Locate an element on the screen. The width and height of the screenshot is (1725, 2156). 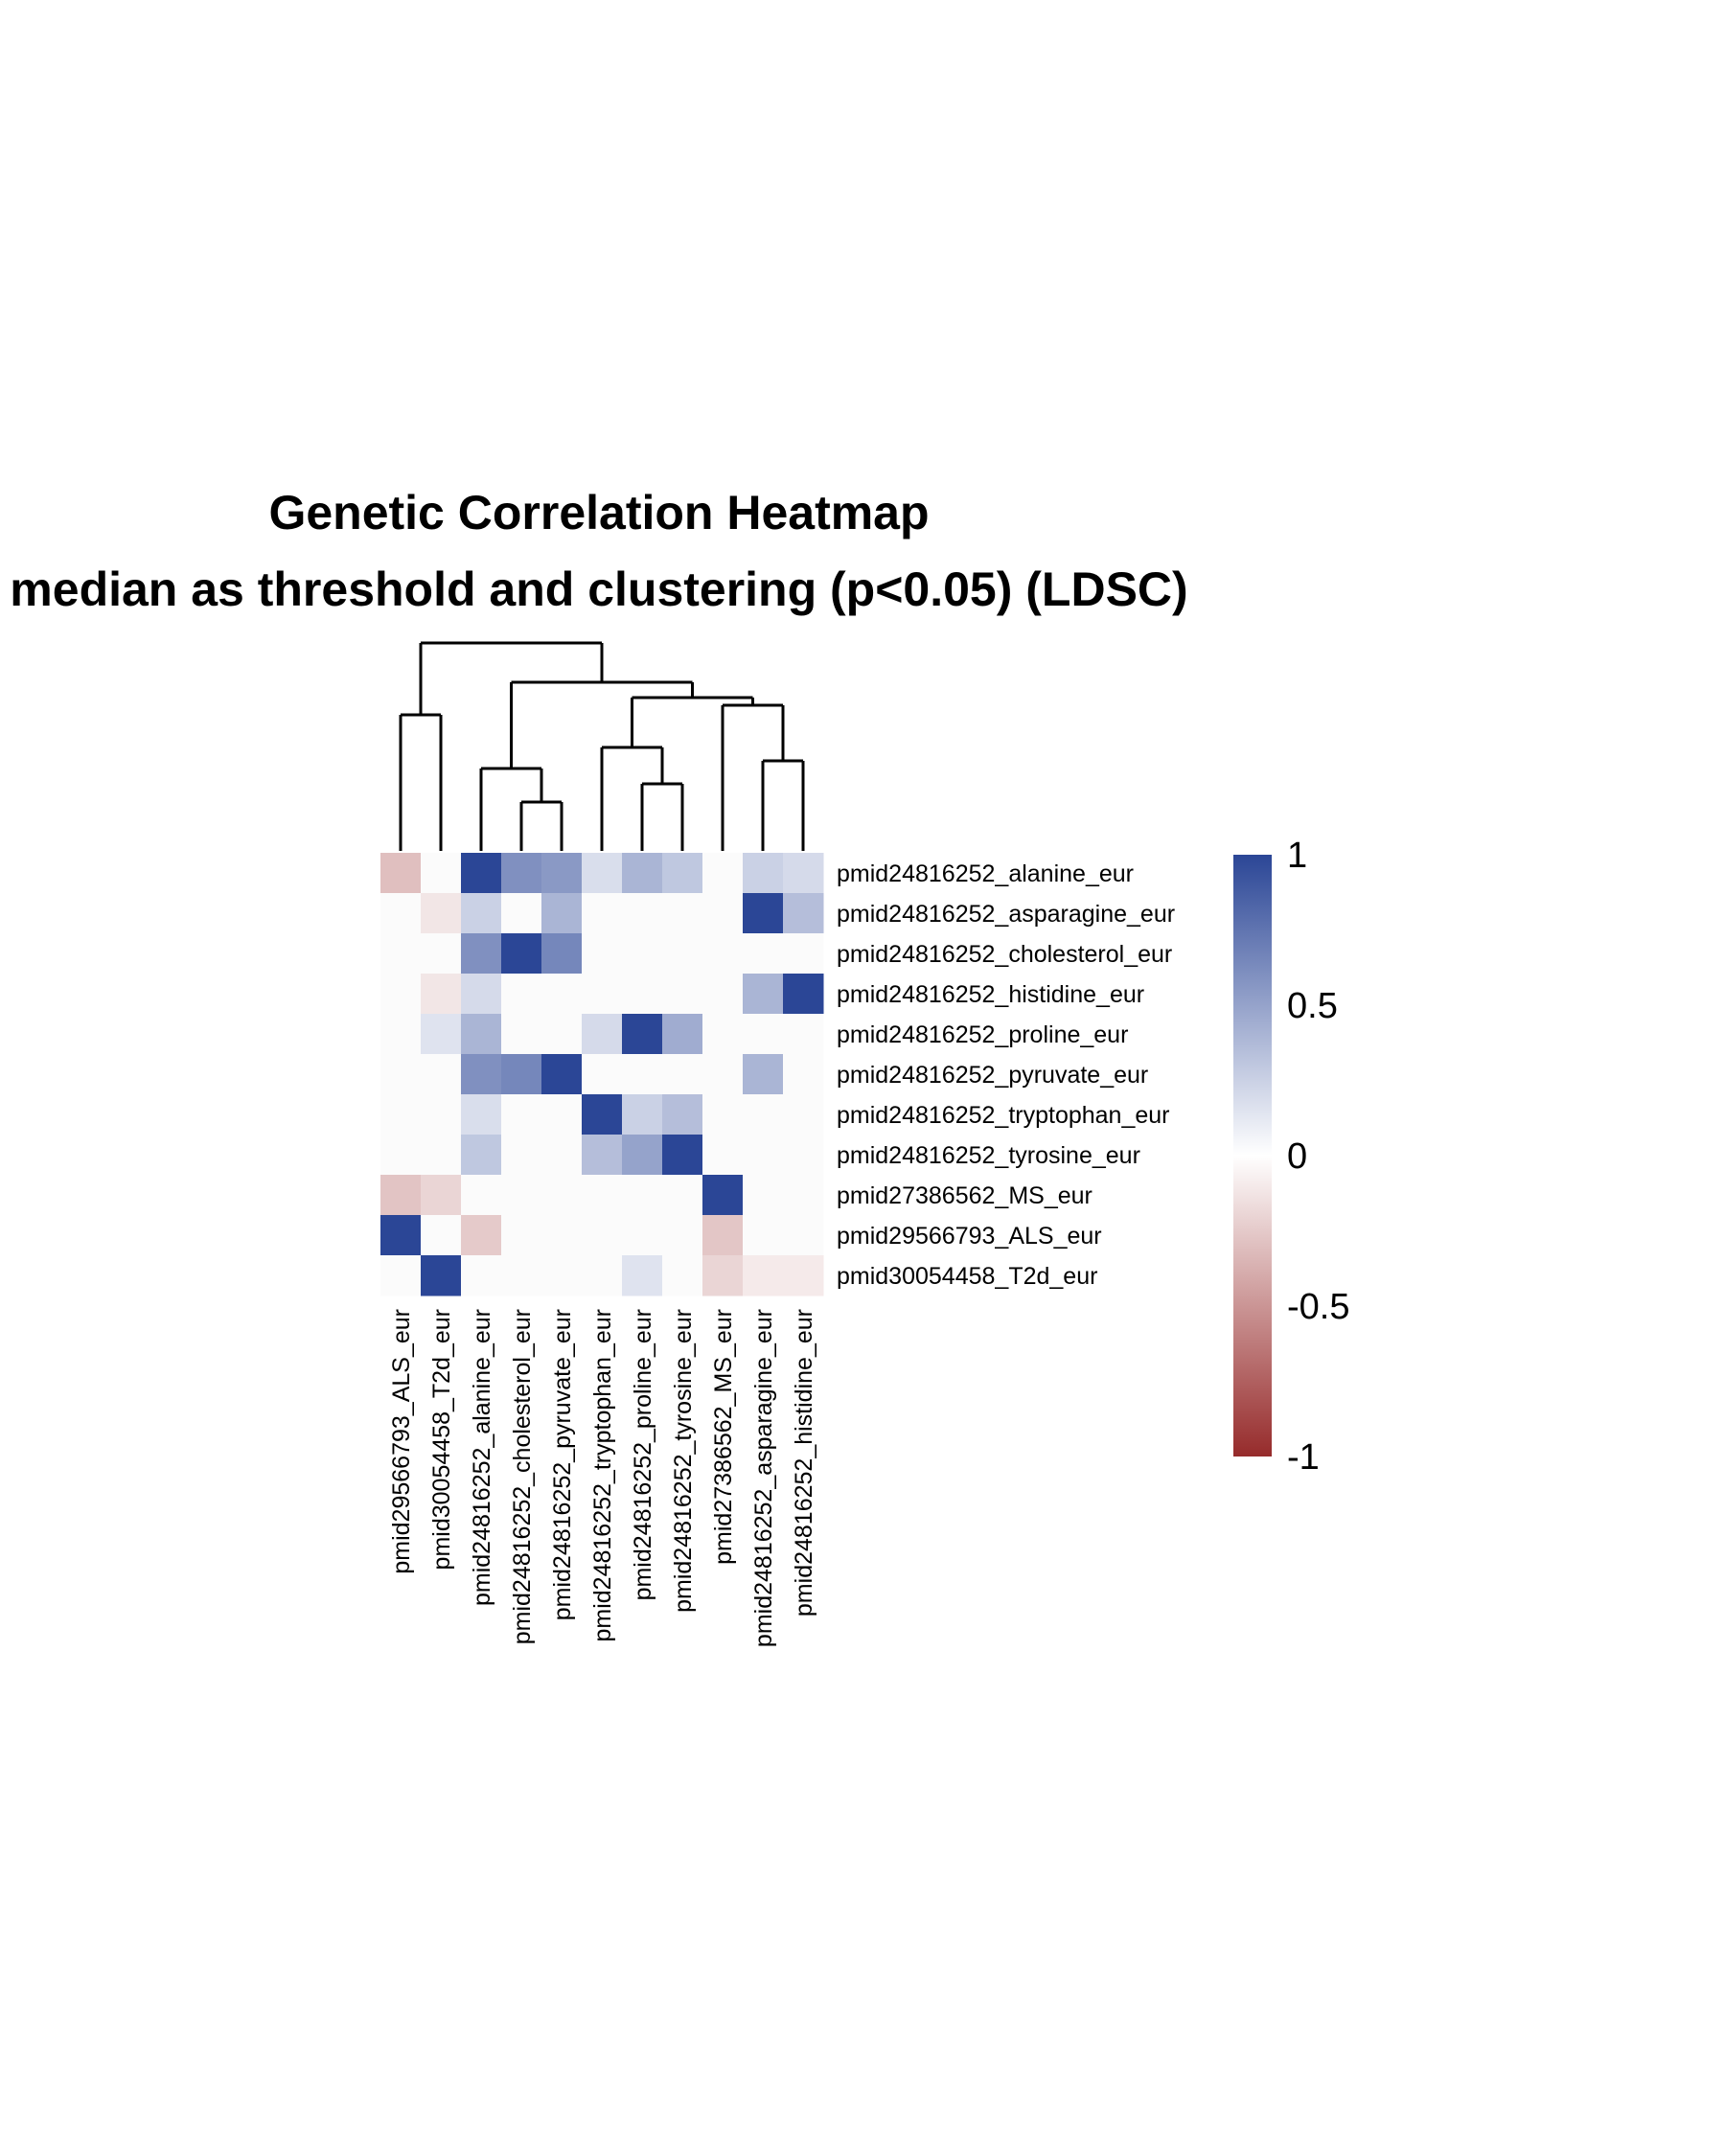
column-label: pmid24816252_asparagine_eur is located at coordinates (763, 1478).